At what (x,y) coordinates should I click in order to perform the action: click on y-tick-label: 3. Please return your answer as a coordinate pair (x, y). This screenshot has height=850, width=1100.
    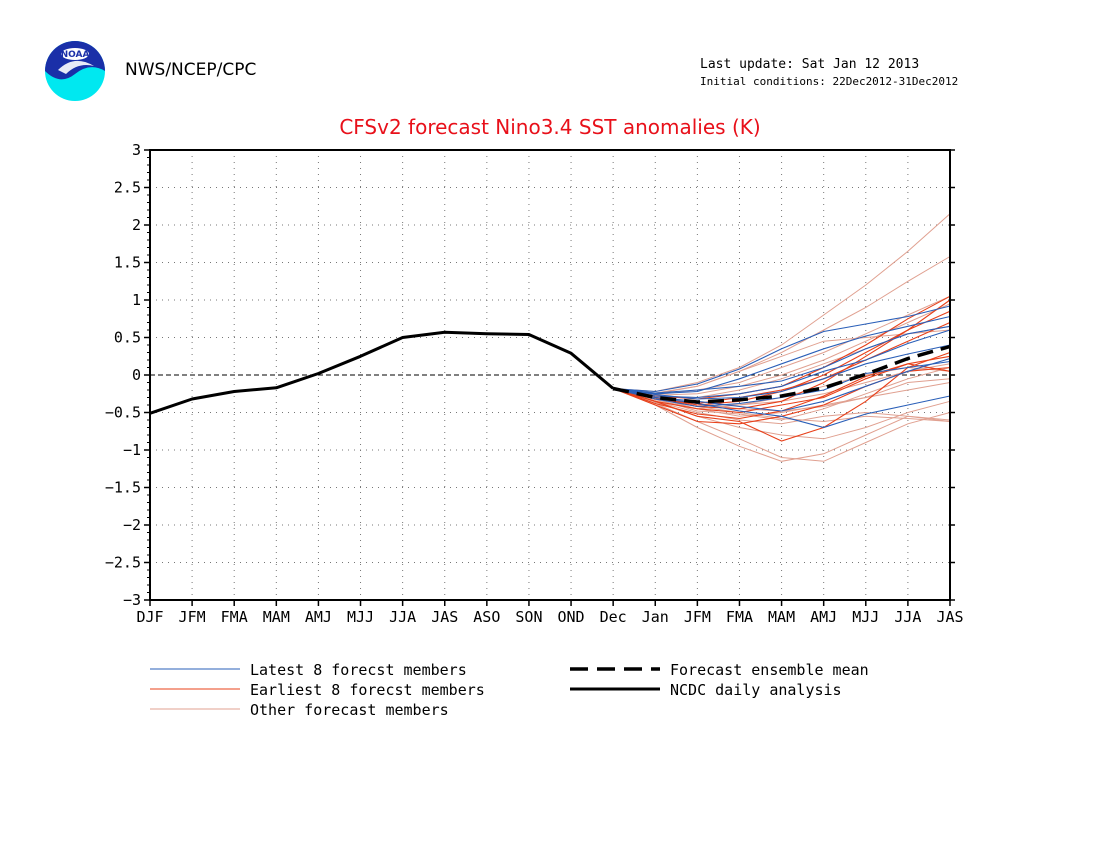
    Looking at the image, I should click on (136, 150).